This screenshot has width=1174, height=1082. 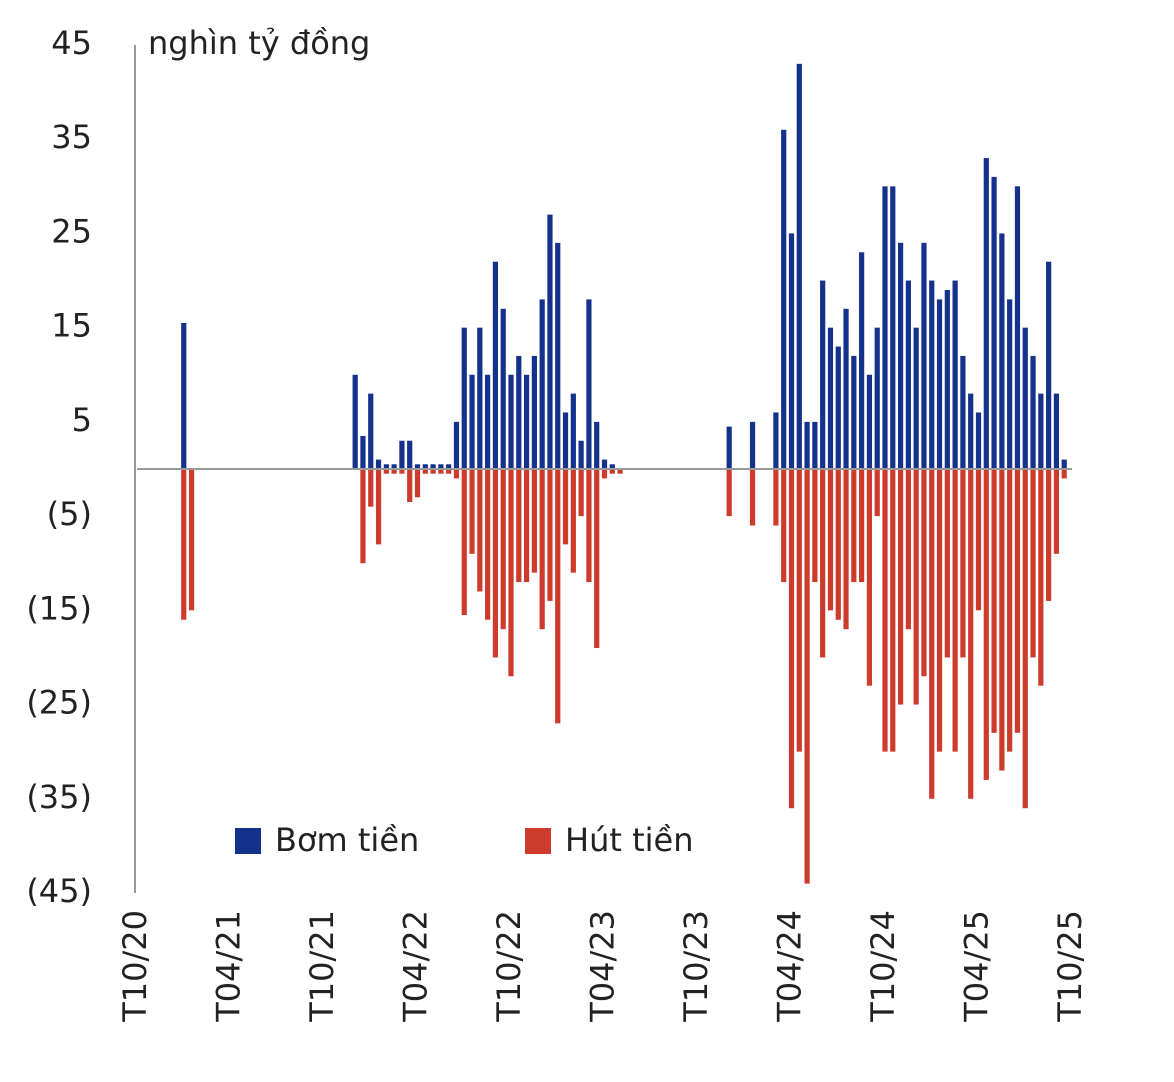 I want to click on legend-label: Hút tiền, so click(x=629, y=840).